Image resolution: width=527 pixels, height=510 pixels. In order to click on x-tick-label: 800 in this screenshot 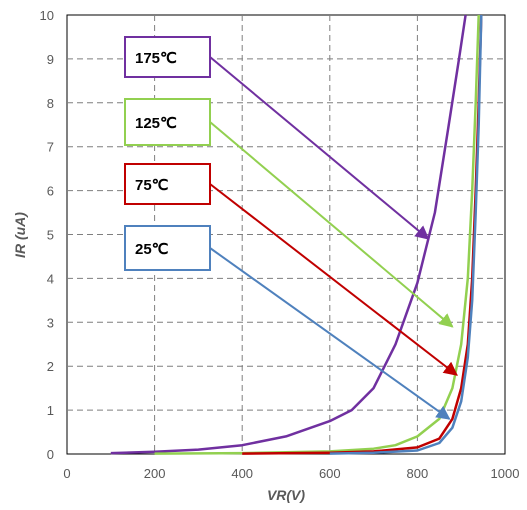, I will do `click(418, 473)`.